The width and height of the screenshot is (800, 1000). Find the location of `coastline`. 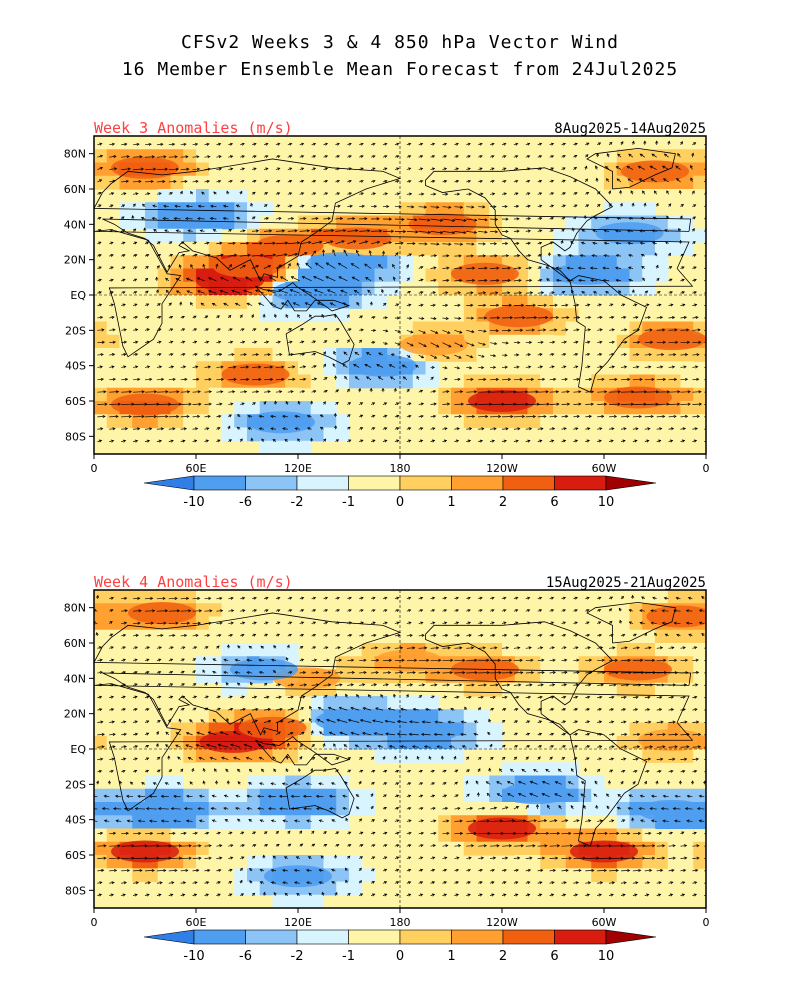

coastline is located at coordinates (40, 747).